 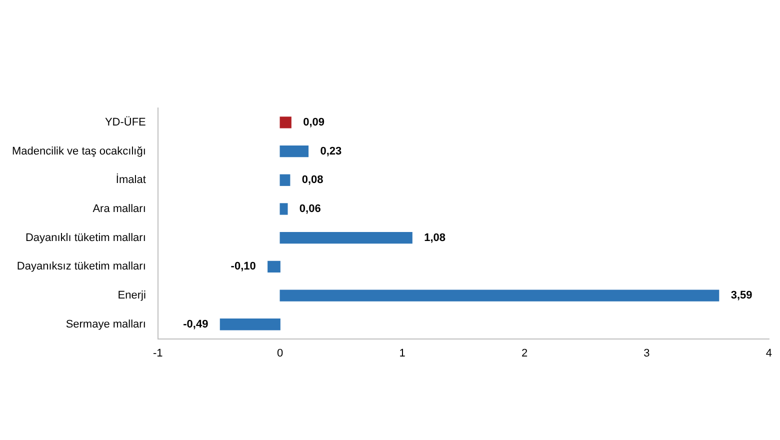 What do you see at coordinates (81, 266) in the screenshot?
I see `y-tick-label: Dayanıksız tüketim malları` at bounding box center [81, 266].